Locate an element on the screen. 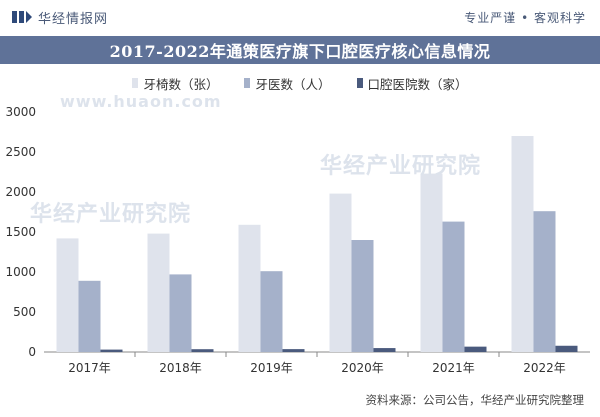 The height and width of the screenshot is (417, 600). y-tick-label: 0 is located at coordinates (32, 352).